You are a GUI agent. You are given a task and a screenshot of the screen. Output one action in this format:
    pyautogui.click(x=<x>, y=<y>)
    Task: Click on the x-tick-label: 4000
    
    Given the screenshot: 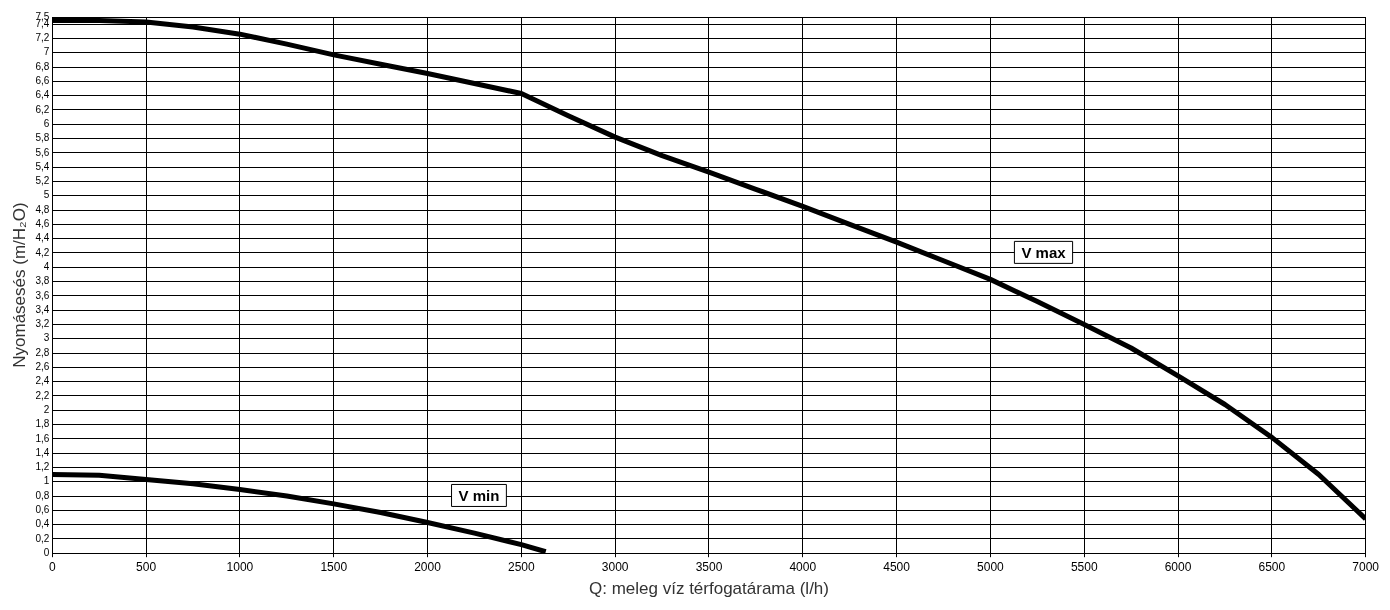 What is the action you would take?
    pyautogui.click(x=803, y=566)
    